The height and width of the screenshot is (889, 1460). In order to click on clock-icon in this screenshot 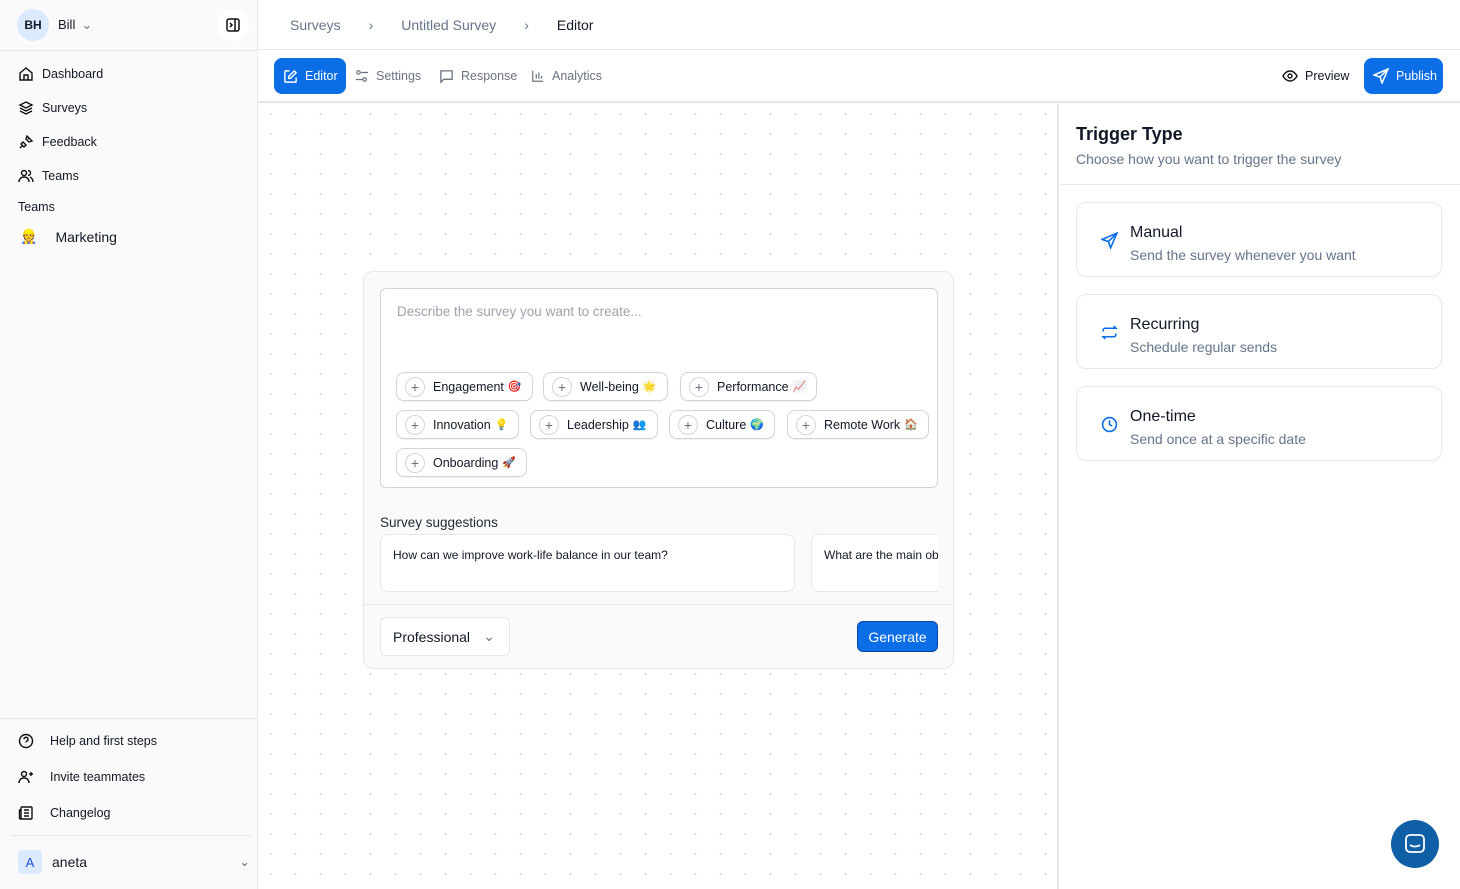, I will do `click(1109, 424)`.